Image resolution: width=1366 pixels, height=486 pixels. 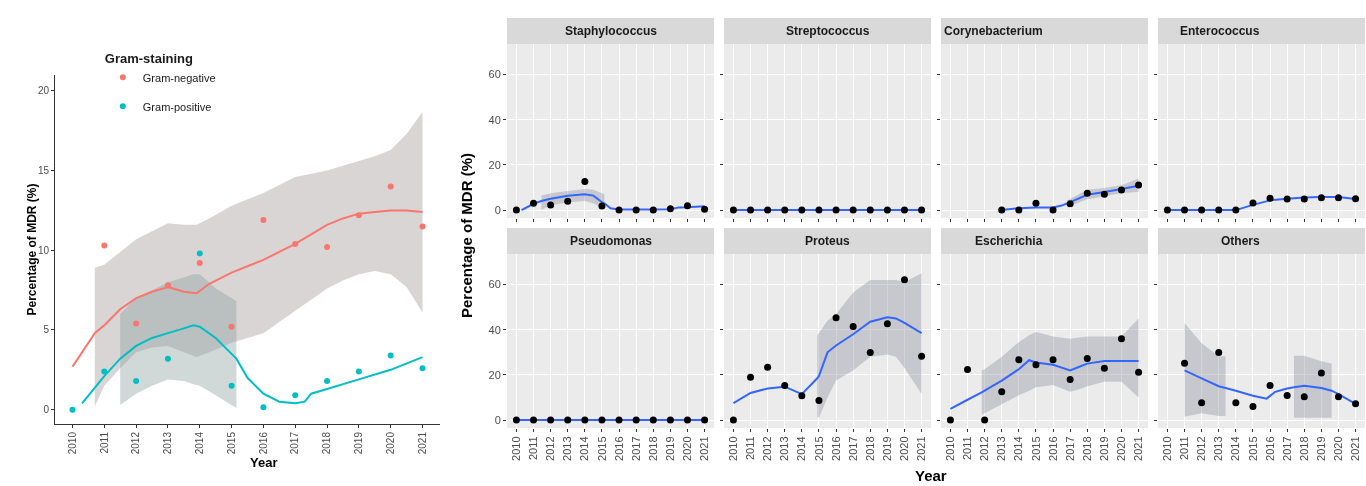 I want to click on y-axis-title: Percentage of MDR (%), so click(x=466, y=235).